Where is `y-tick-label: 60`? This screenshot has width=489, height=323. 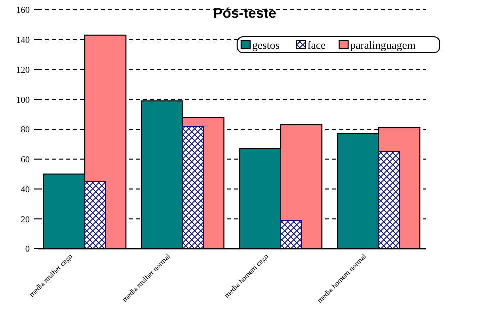 y-tick-label: 60 is located at coordinates (25, 159).